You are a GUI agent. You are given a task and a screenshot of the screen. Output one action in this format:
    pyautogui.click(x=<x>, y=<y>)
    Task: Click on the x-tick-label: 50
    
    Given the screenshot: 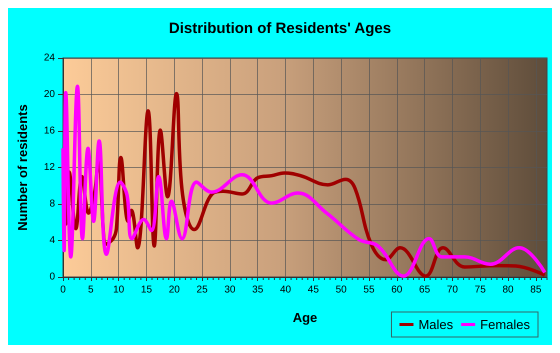 What is the action you would take?
    pyautogui.click(x=342, y=290)
    